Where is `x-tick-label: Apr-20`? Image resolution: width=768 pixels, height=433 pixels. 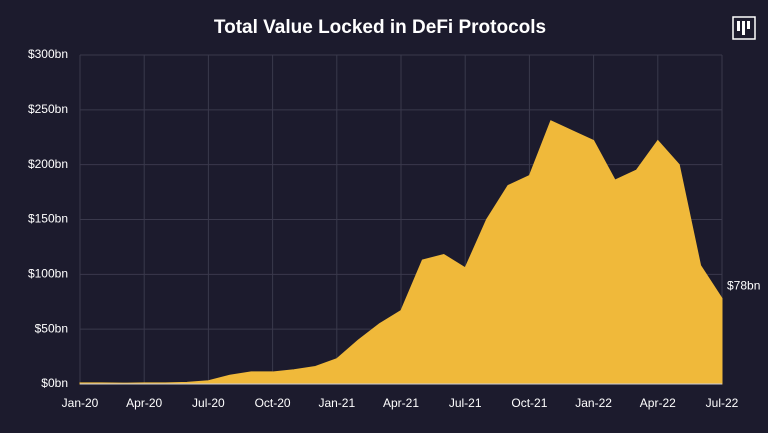 x-tick-label: Apr-20 is located at coordinates (144, 403).